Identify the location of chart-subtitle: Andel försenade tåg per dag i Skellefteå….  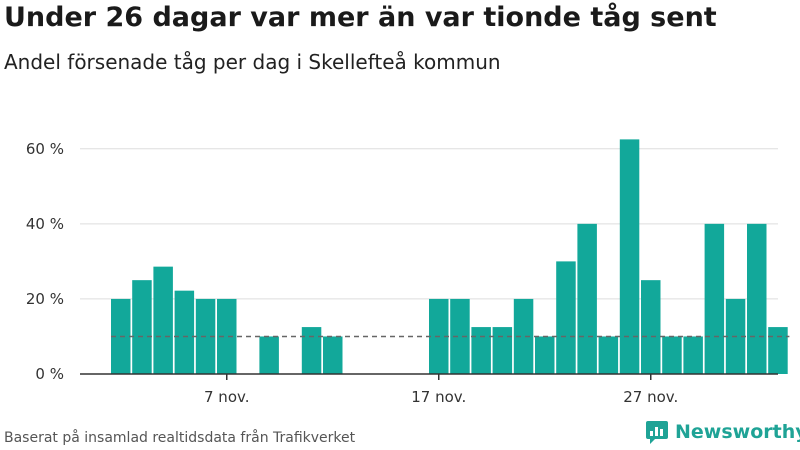
(252, 62).